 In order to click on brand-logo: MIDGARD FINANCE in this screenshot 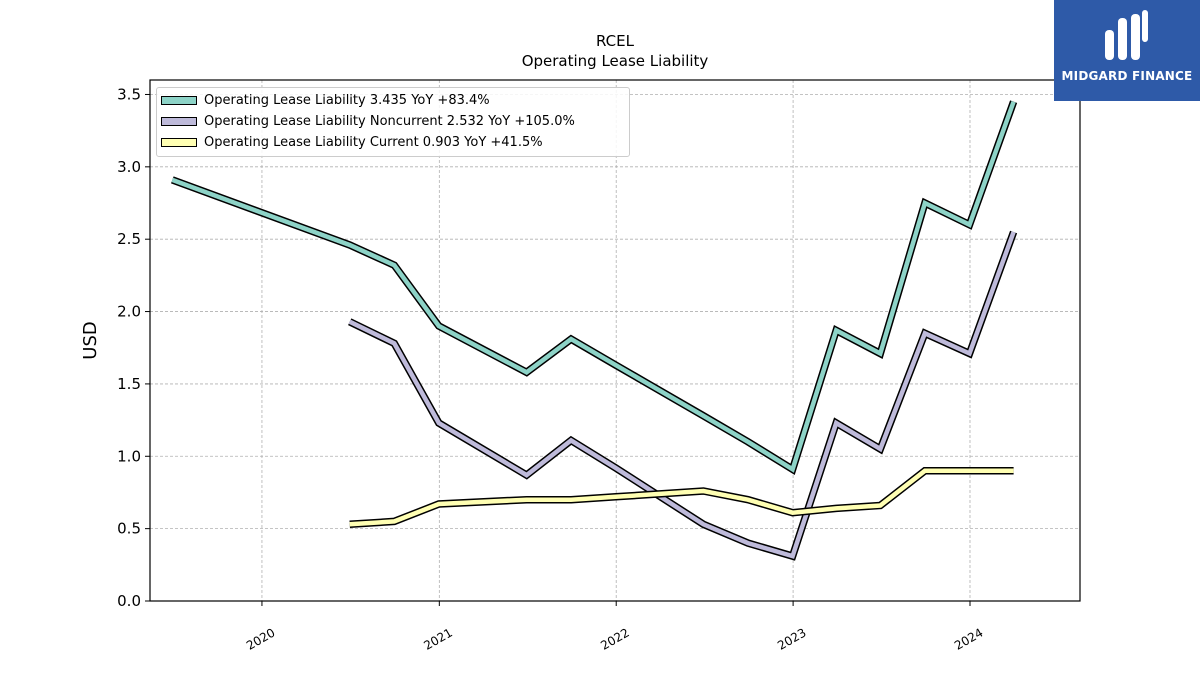, I will do `click(1127, 50)`.